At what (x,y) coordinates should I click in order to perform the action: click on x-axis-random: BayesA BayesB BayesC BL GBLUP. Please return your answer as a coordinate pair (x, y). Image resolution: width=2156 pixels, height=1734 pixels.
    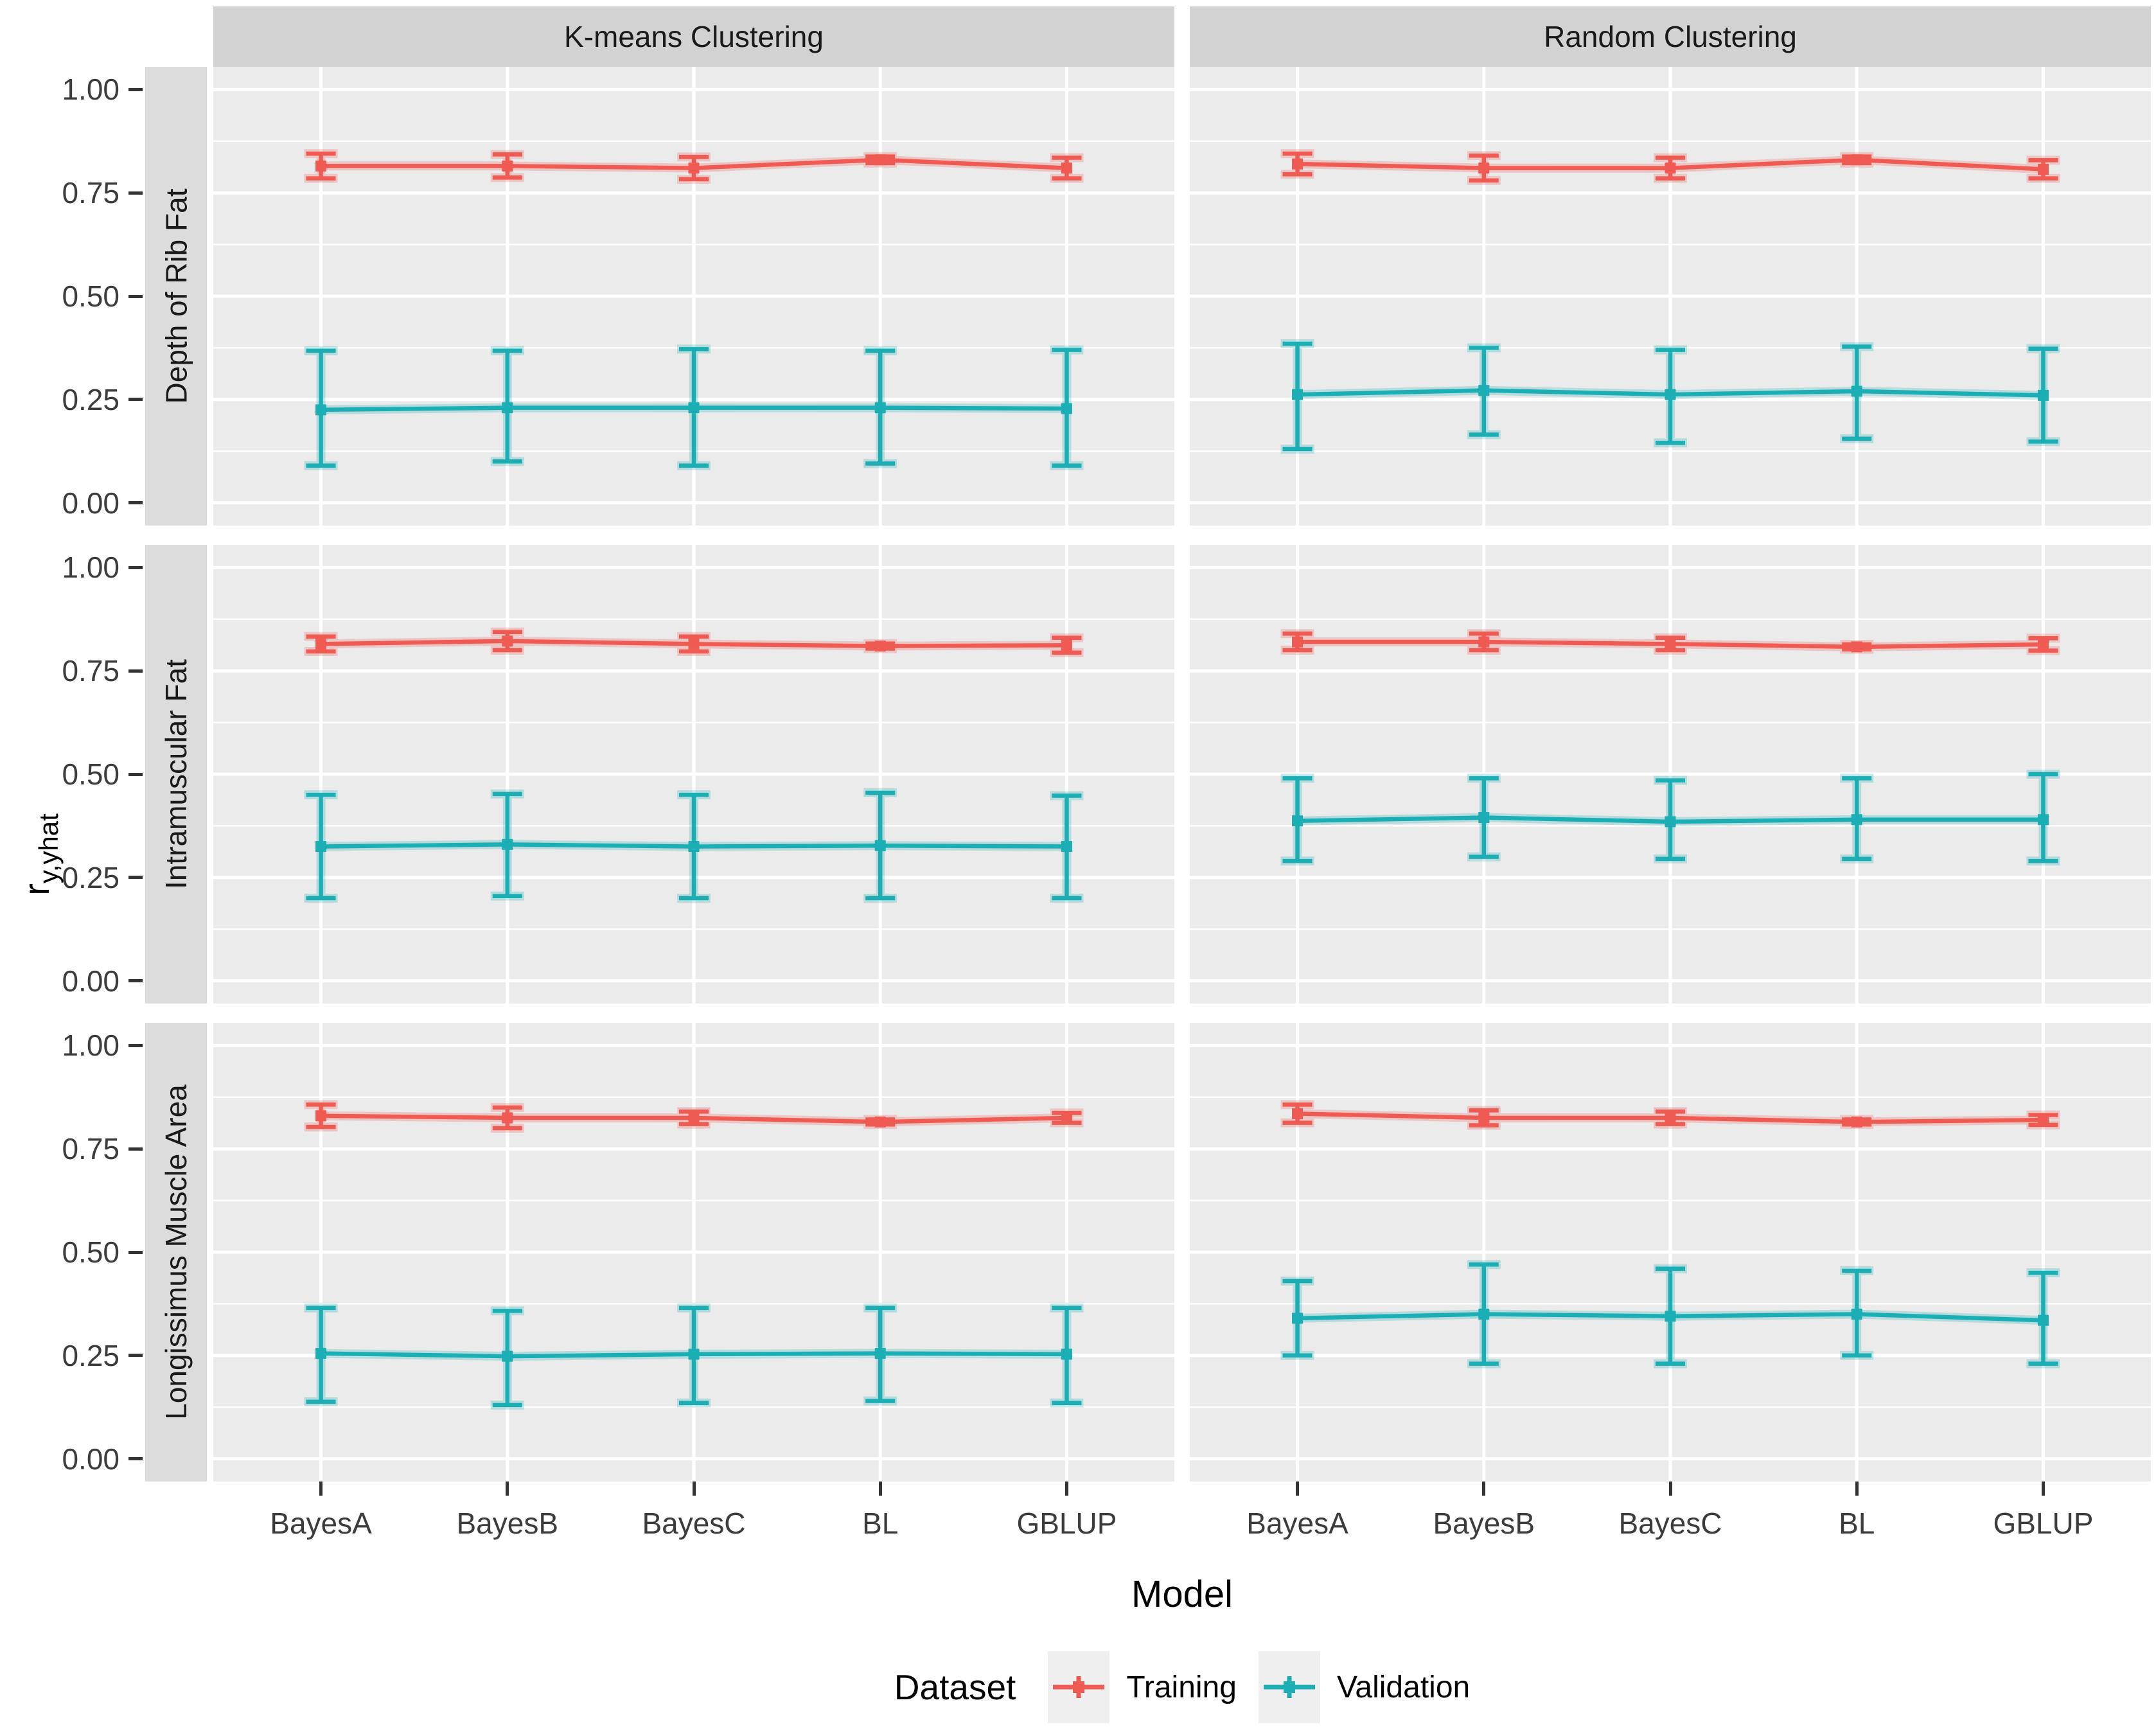
    Looking at the image, I should click on (1670, 1526).